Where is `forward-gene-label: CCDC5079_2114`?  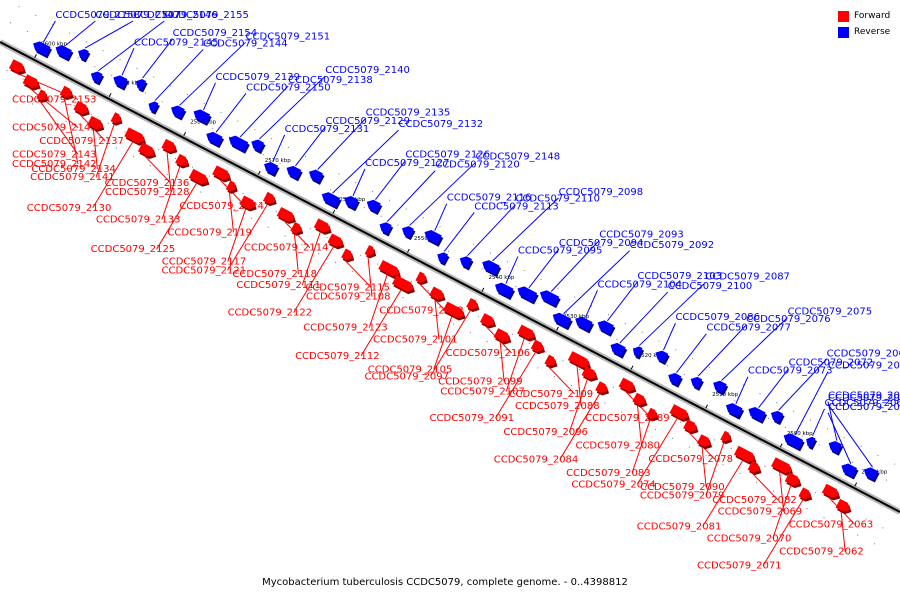
forward-gene-label: CCDC5079_2114 is located at coordinates (286, 248).